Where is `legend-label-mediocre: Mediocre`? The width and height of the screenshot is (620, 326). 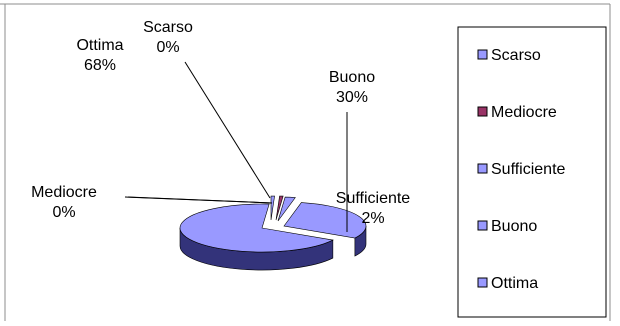 legend-label-mediocre: Mediocre is located at coordinates (524, 112).